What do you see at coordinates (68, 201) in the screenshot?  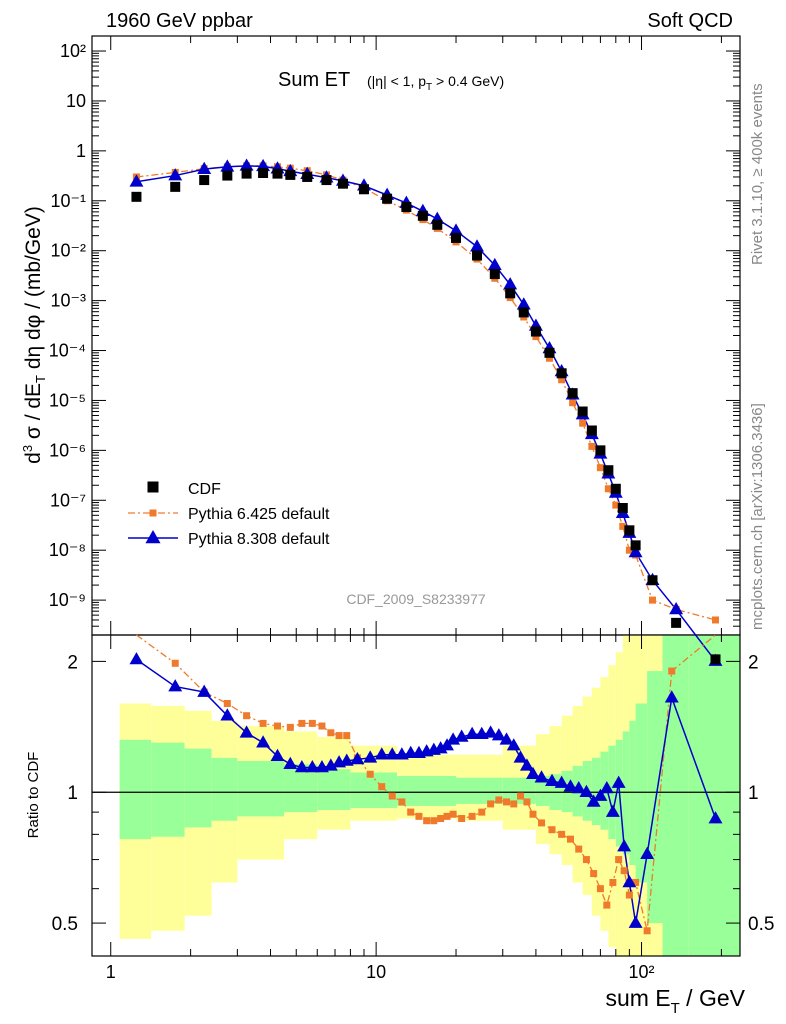 I see `y-tick-label: 10⁻¹` at bounding box center [68, 201].